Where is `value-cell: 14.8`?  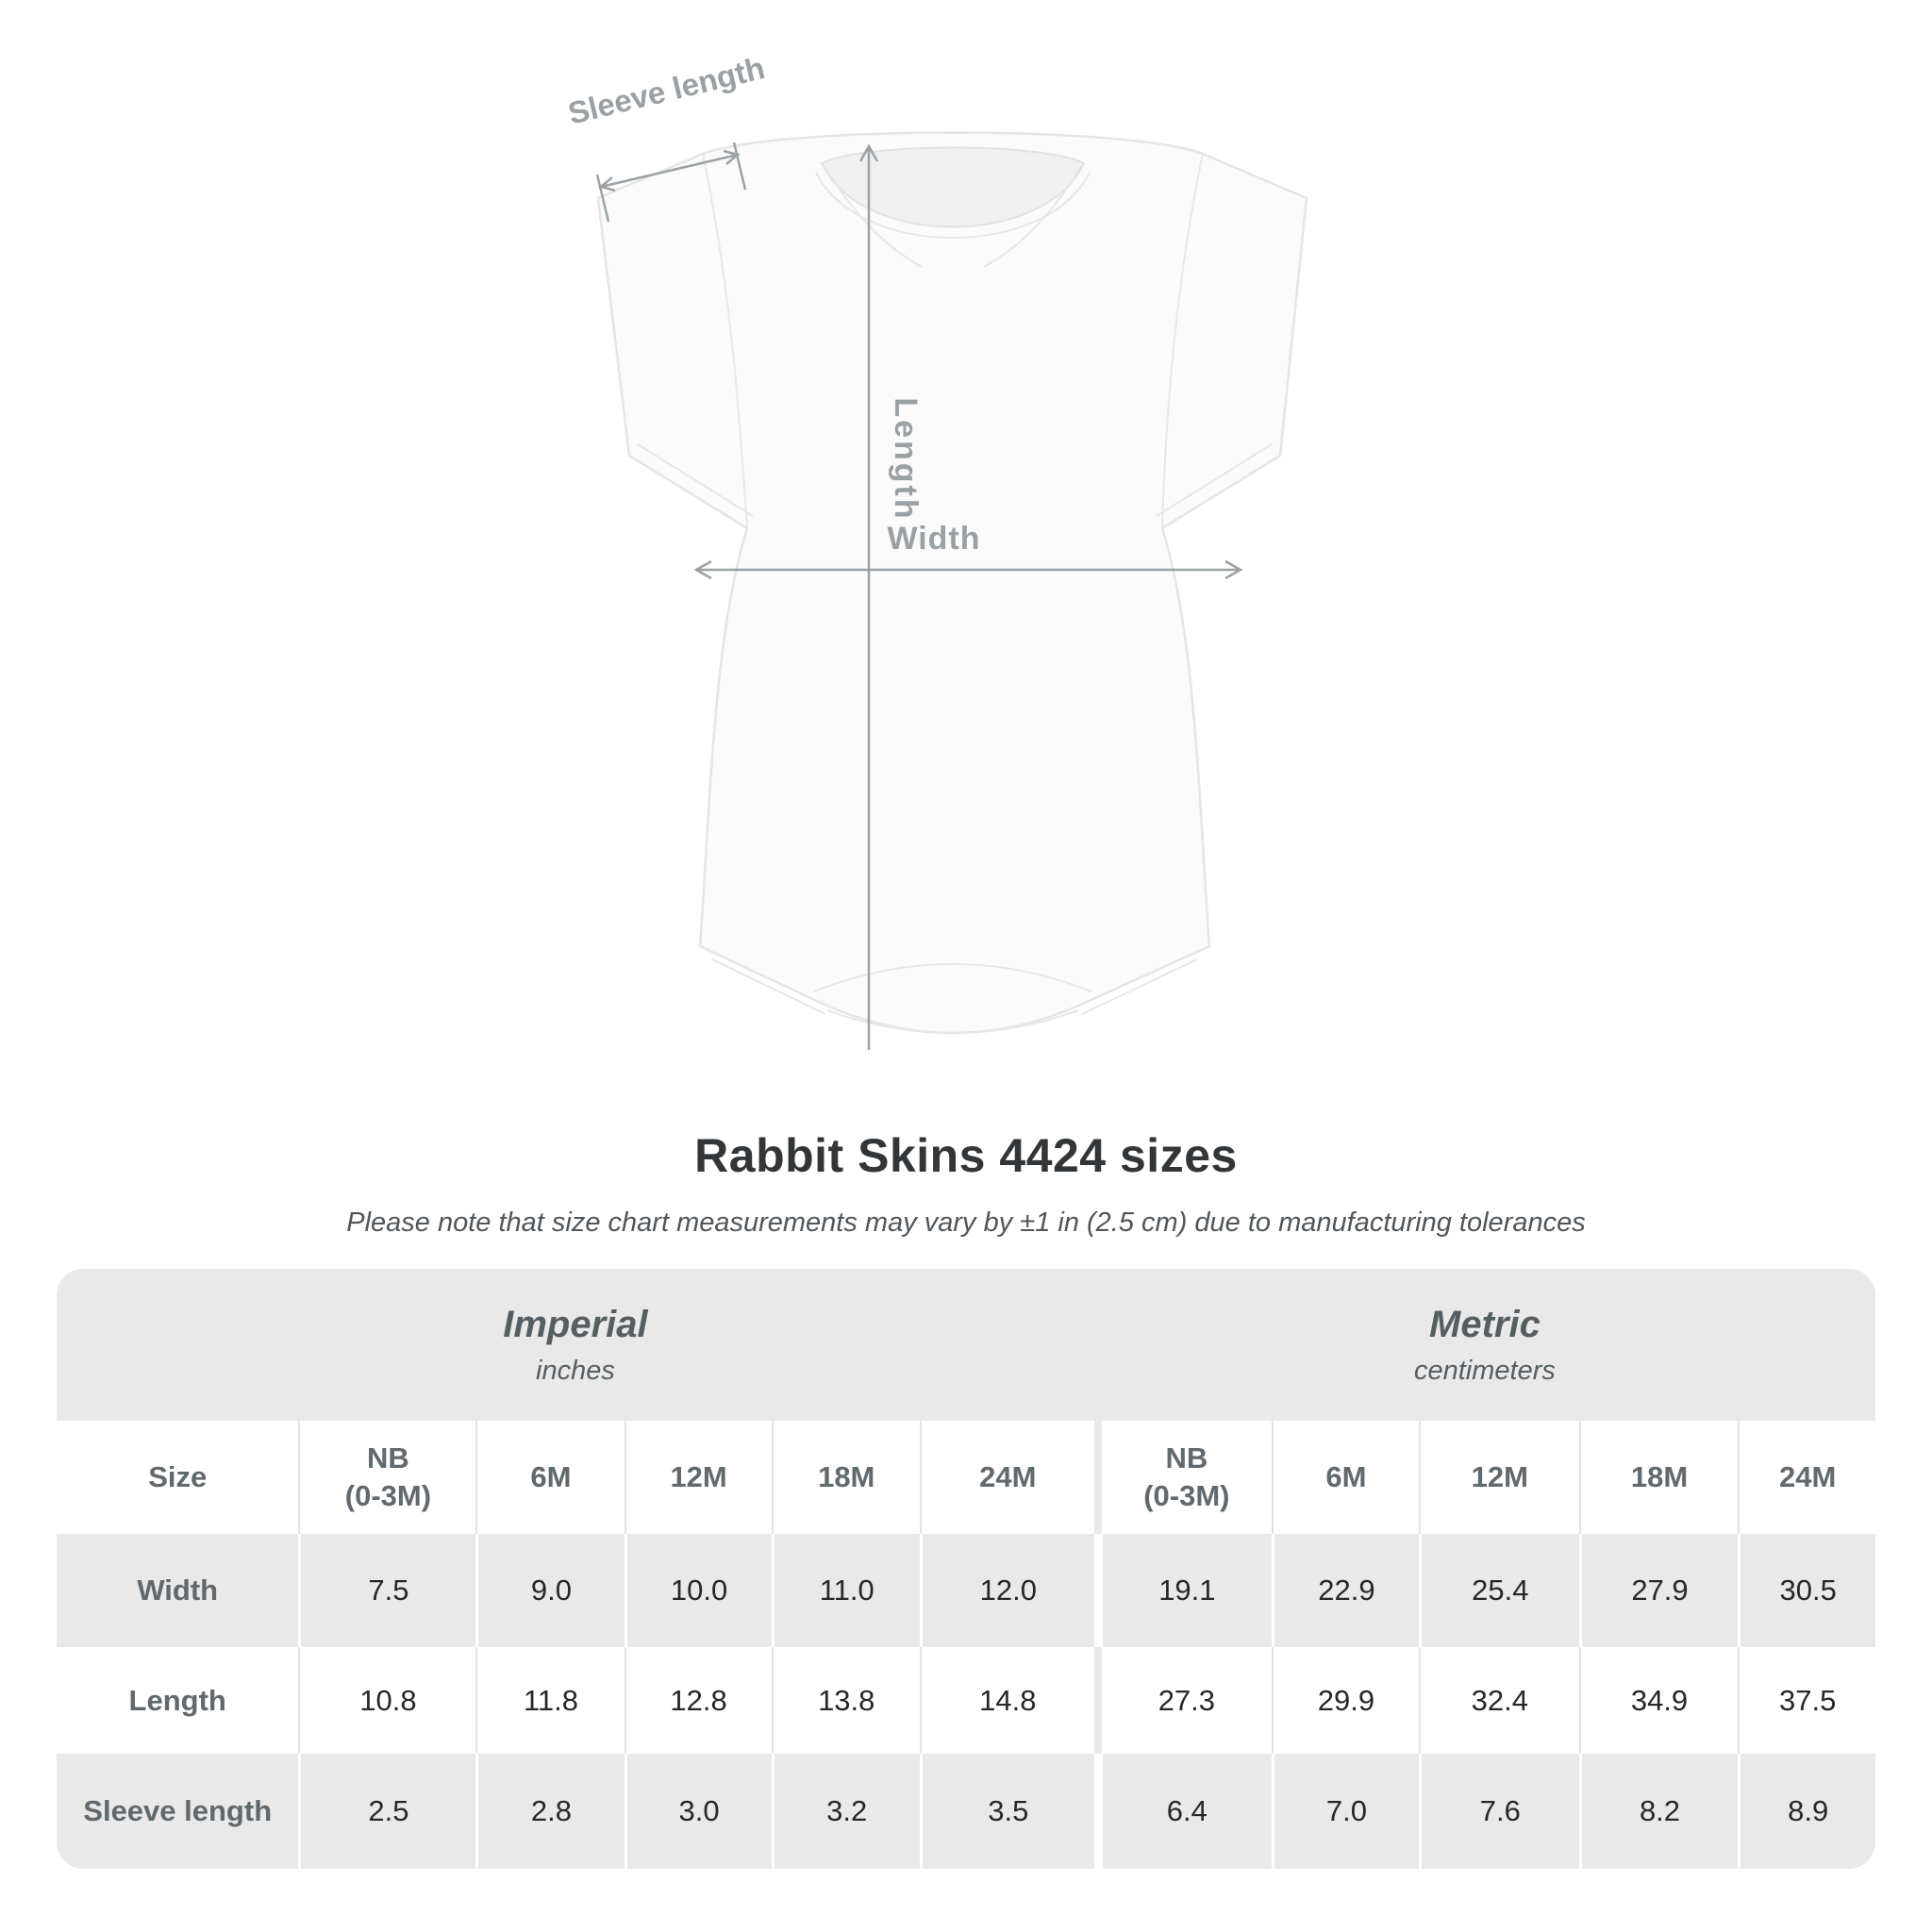
value-cell: 14.8 is located at coordinates (1006, 1701).